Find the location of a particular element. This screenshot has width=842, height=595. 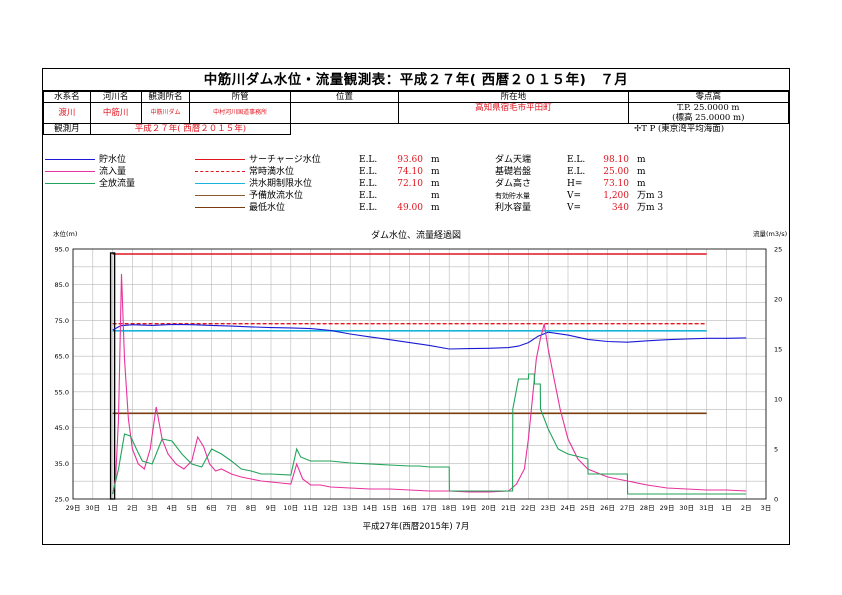

y-tick-label: 85.0 is located at coordinates (62, 285).